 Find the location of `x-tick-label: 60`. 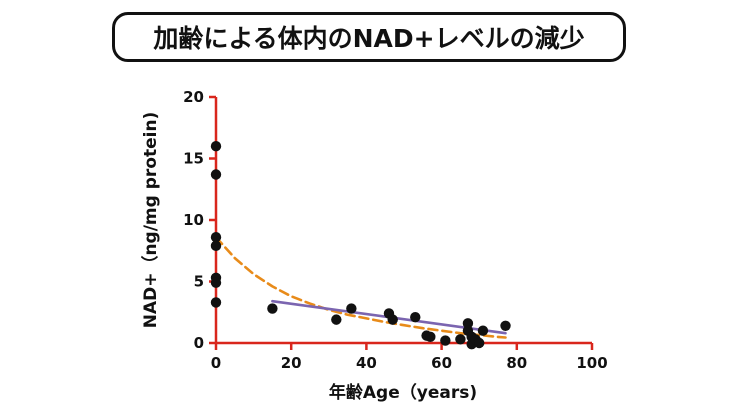

x-tick-label: 60 is located at coordinates (441, 363).